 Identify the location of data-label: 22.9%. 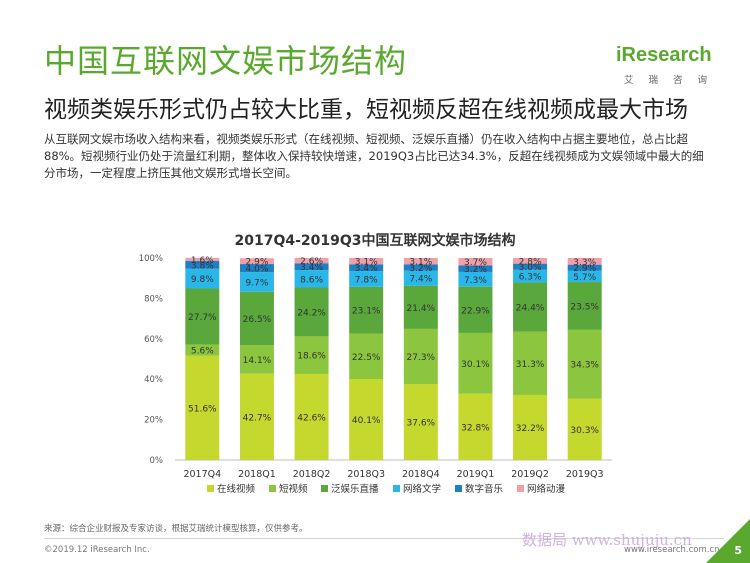
(475, 311).